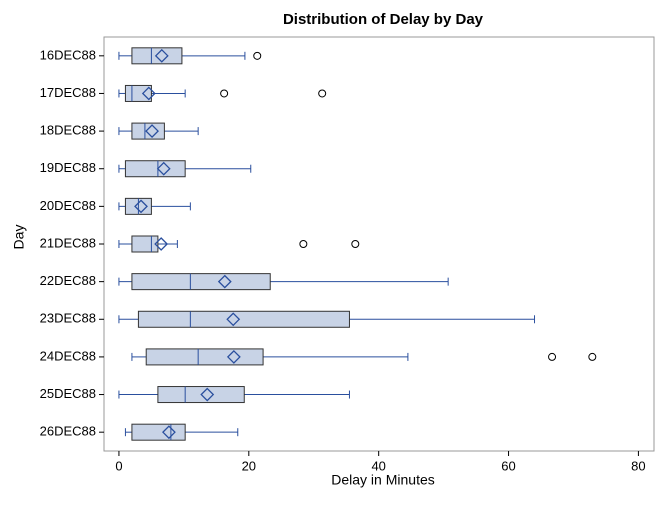  What do you see at coordinates (68, 242) in the screenshot?
I see `y-tick-label: 21DEC88` at bounding box center [68, 242].